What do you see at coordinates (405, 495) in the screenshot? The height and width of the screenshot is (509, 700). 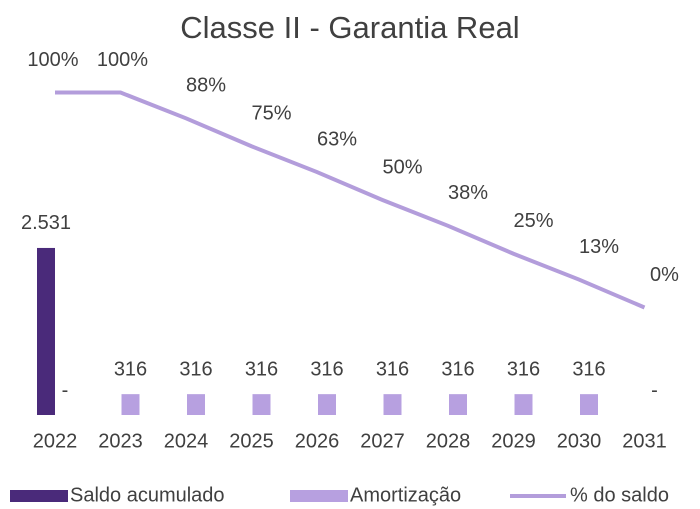 I see `legend-label: Amortização` at bounding box center [405, 495].